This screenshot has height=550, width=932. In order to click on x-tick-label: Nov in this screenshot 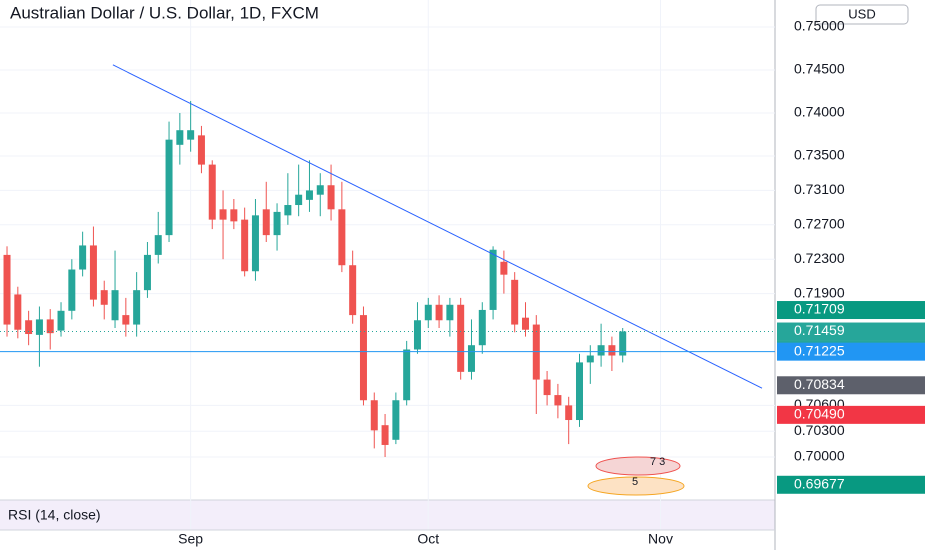, I will do `click(660, 539)`.